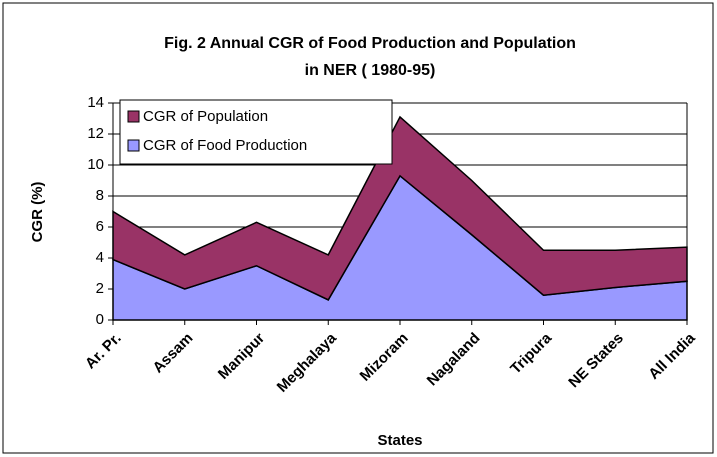  What do you see at coordinates (95, 164) in the screenshot?
I see `y-tick-label: 10` at bounding box center [95, 164].